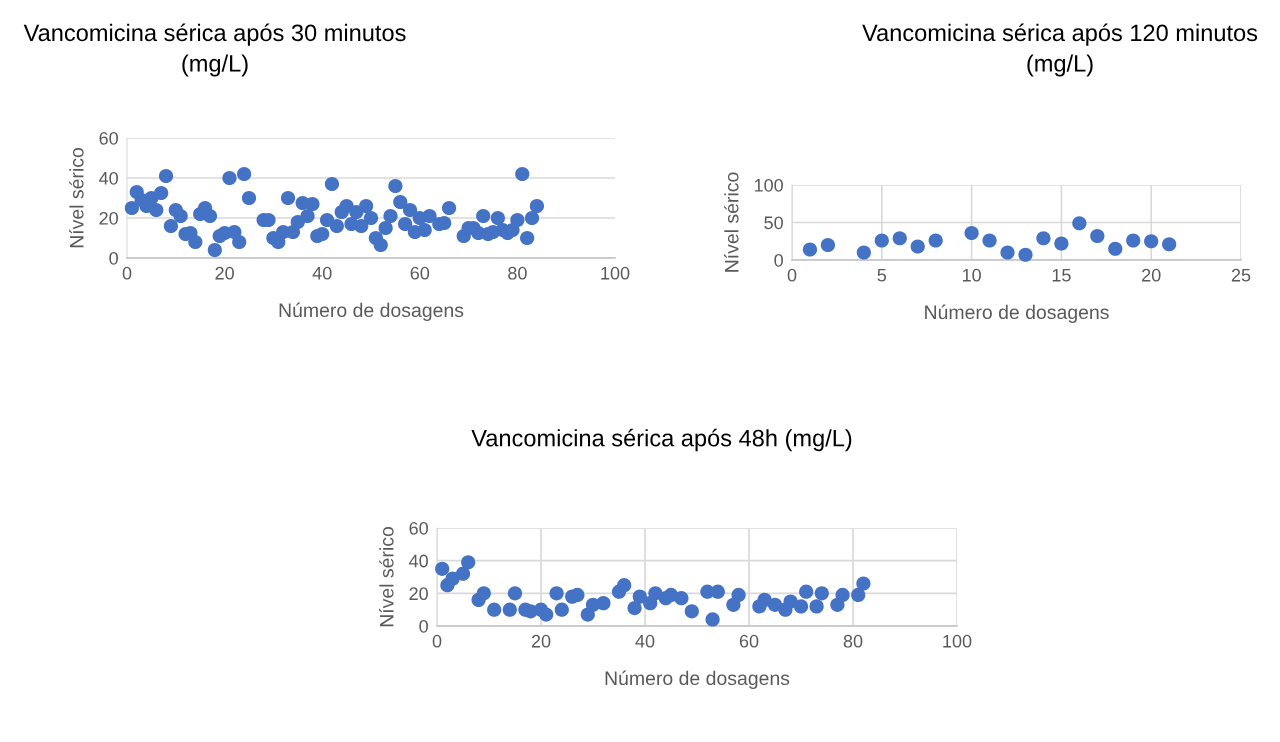 The height and width of the screenshot is (742, 1280). What do you see at coordinates (1241, 275) in the screenshot?
I see `x-tick-label: 25` at bounding box center [1241, 275].